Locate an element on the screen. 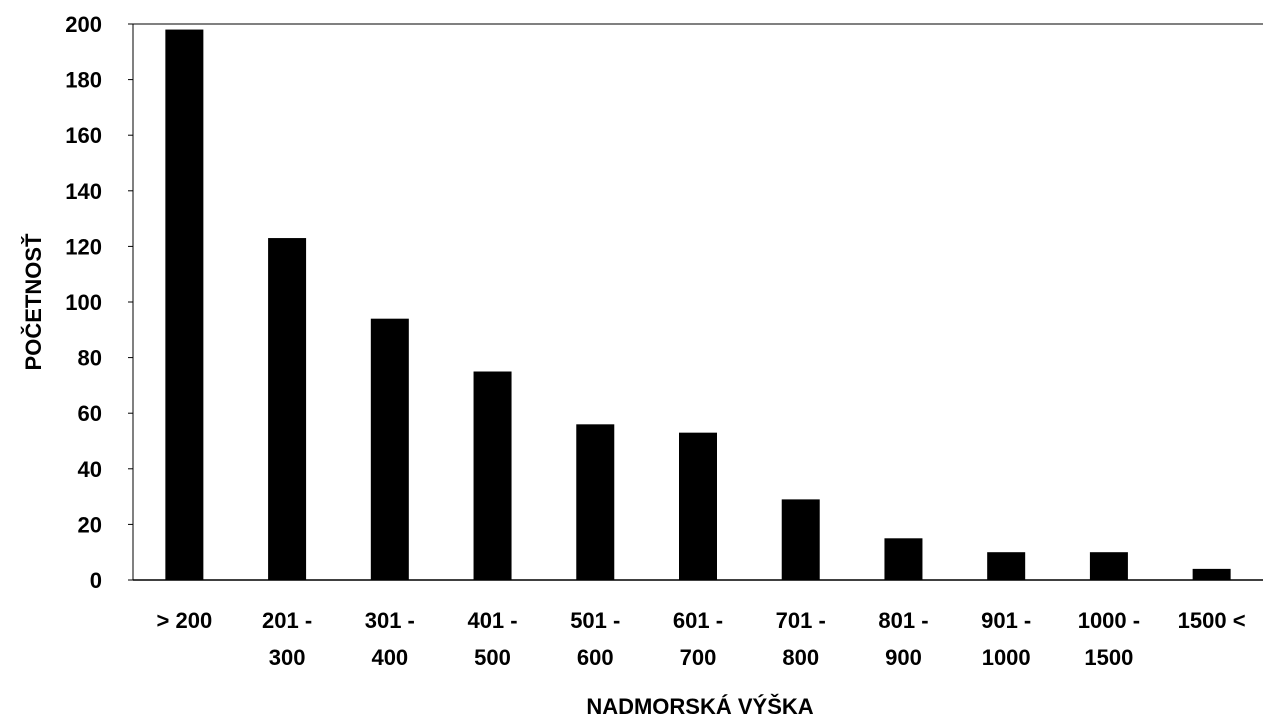 This screenshot has width=1268, height=718. x-axis-title: NADMORSKÁ VÝŠKA is located at coordinates (699, 706).